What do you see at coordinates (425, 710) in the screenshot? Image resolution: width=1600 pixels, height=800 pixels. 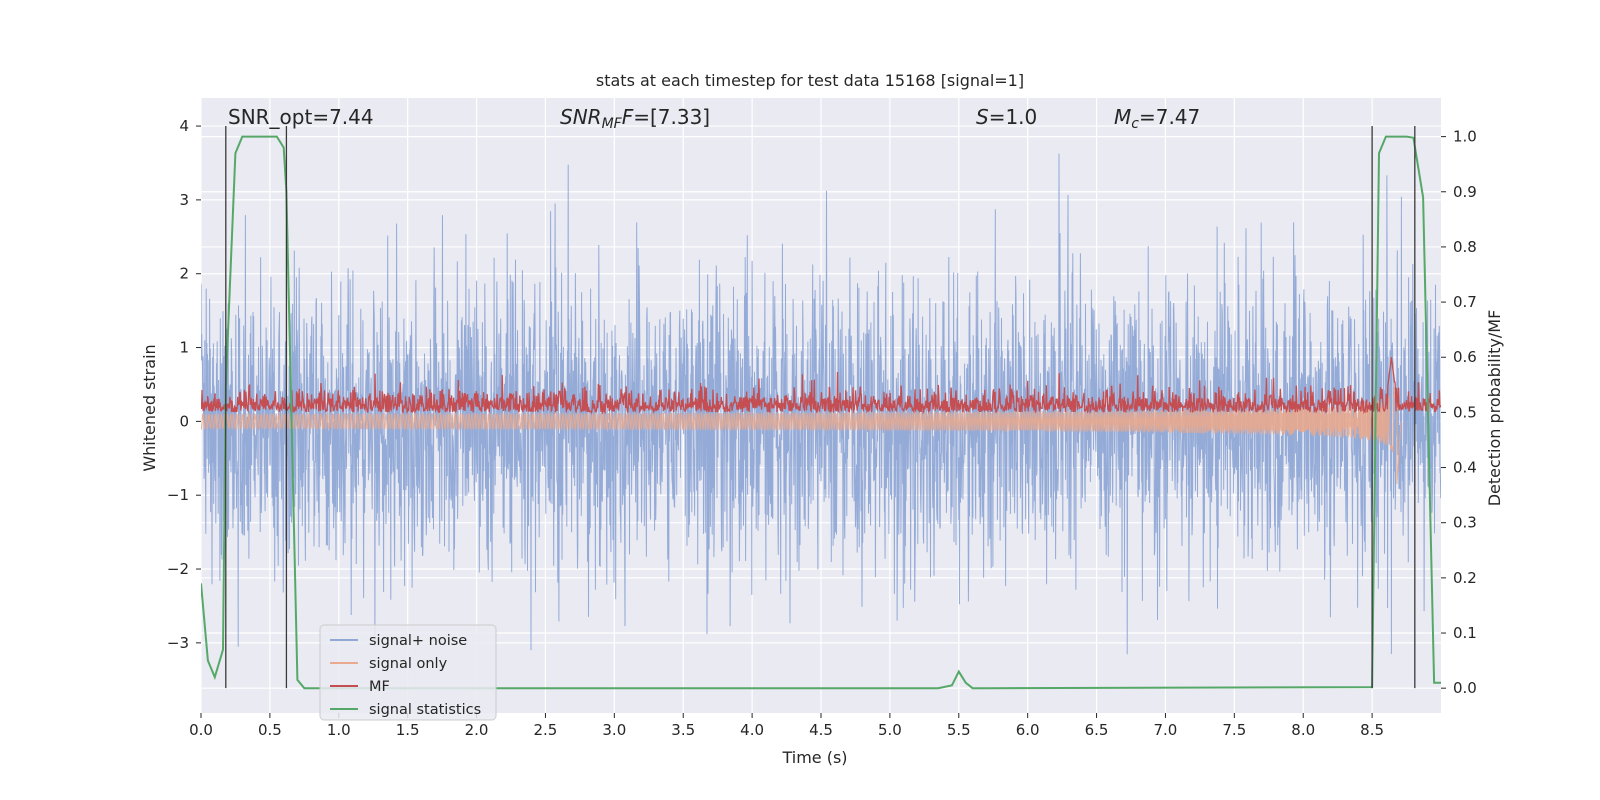 I see `legend-label-signal-statistics: signal statistics` at bounding box center [425, 710].